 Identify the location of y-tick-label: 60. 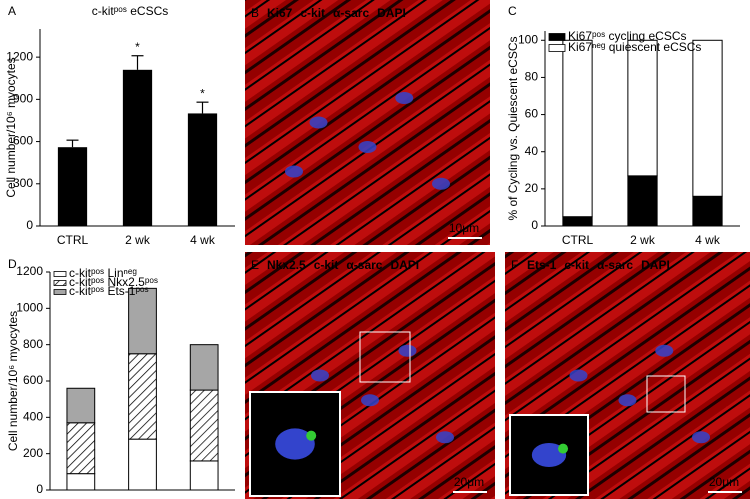
(532, 114).